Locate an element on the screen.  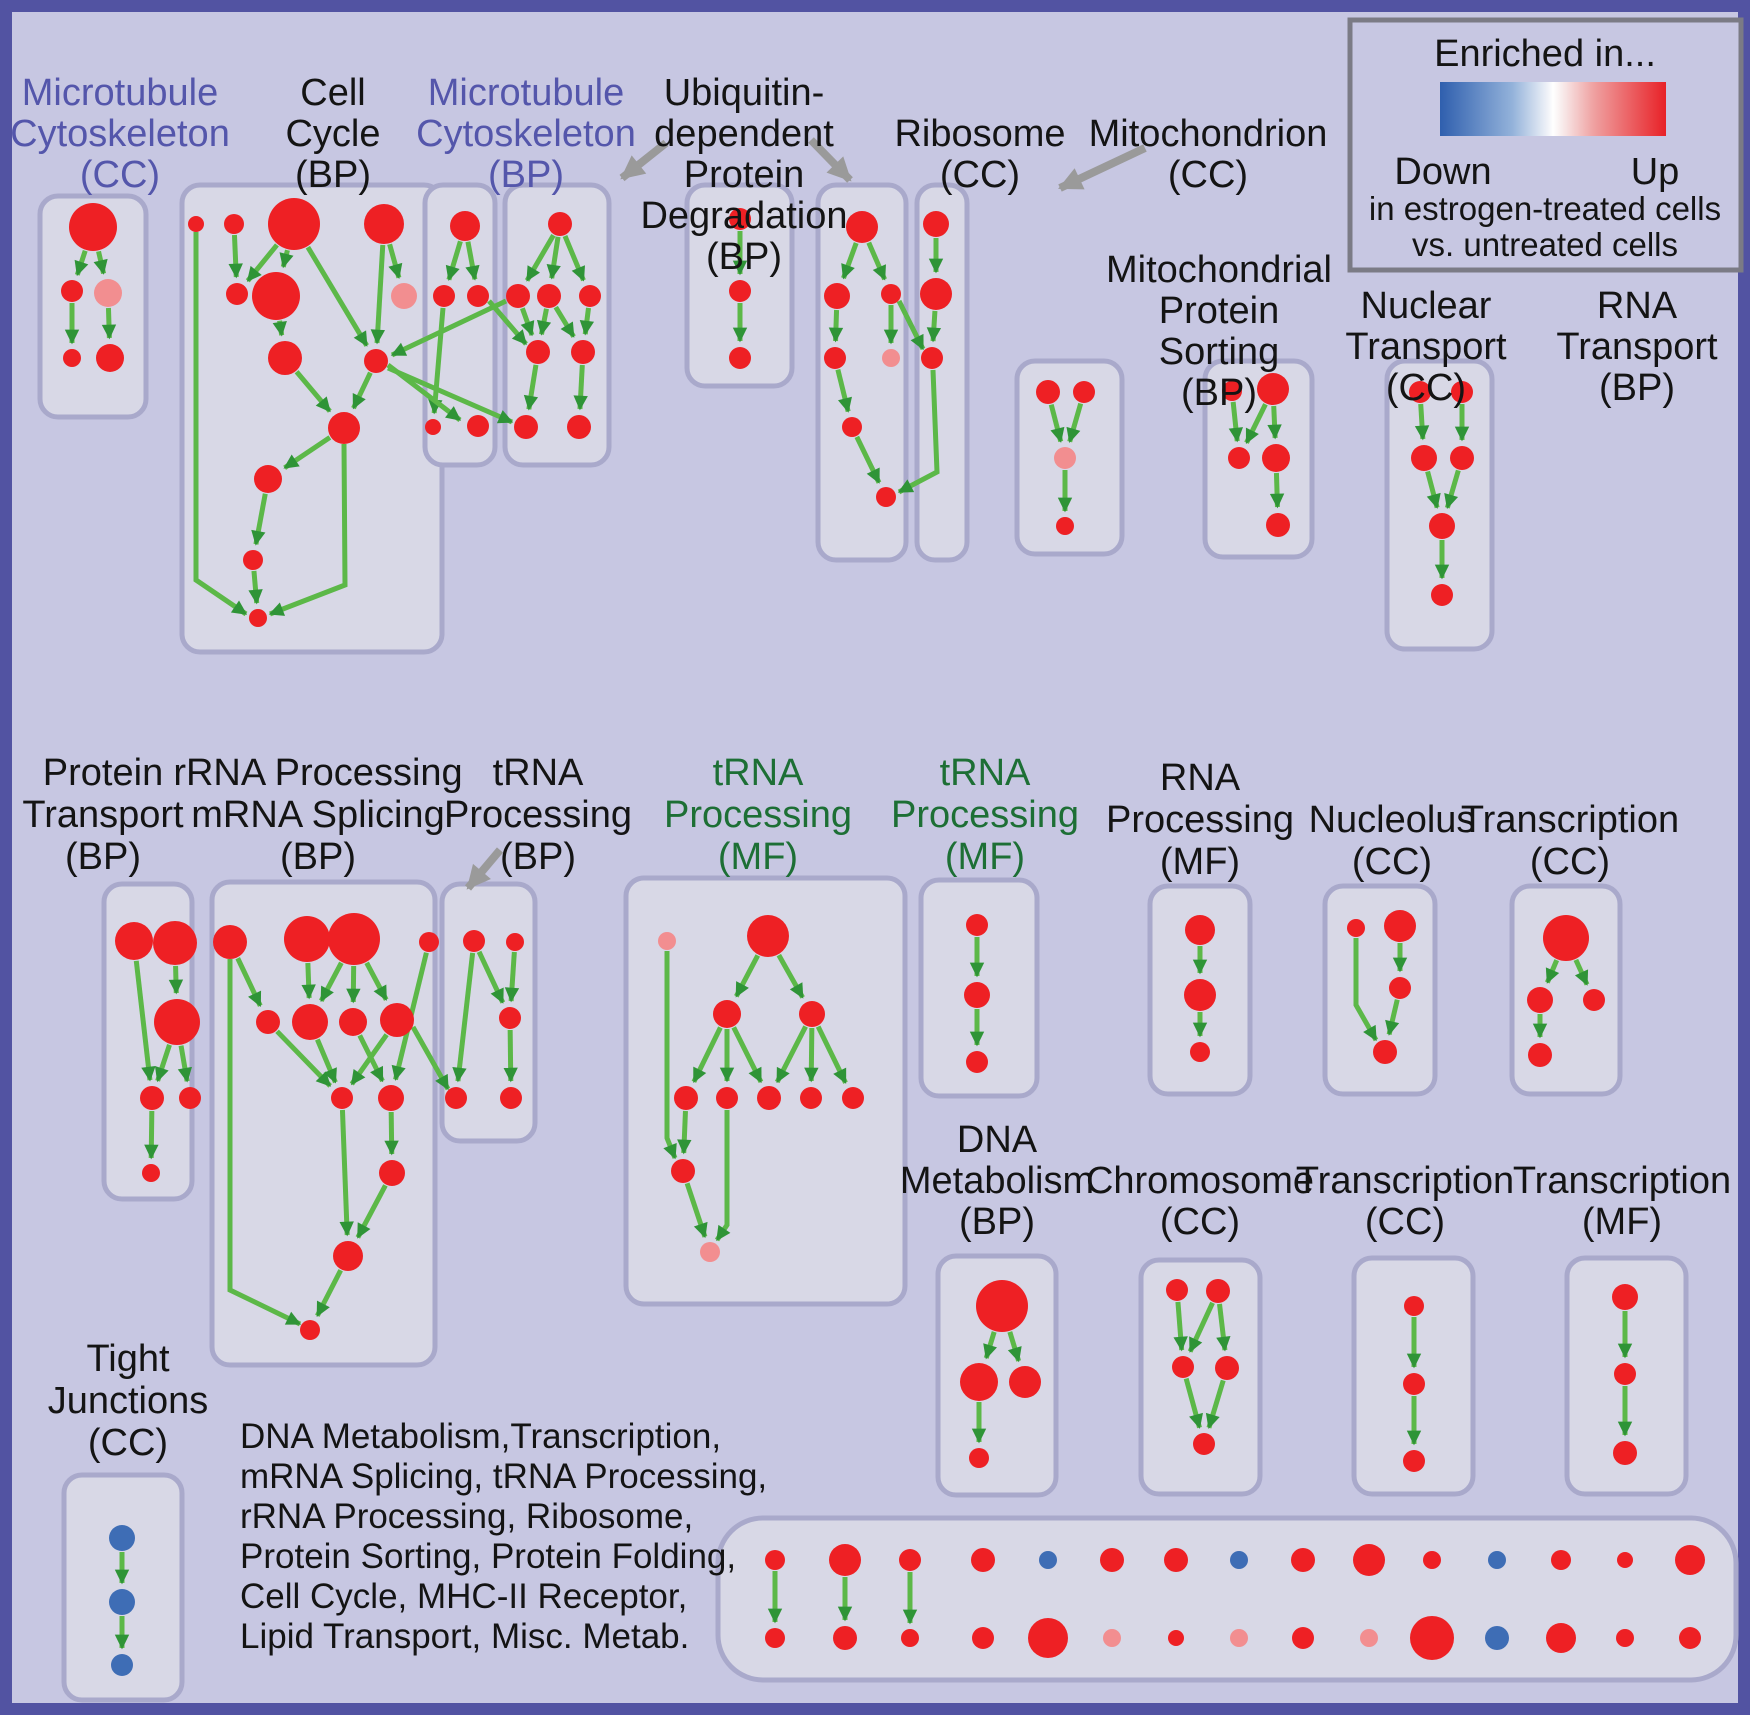
legend-gradient-bar is located at coordinates (1553, 109).